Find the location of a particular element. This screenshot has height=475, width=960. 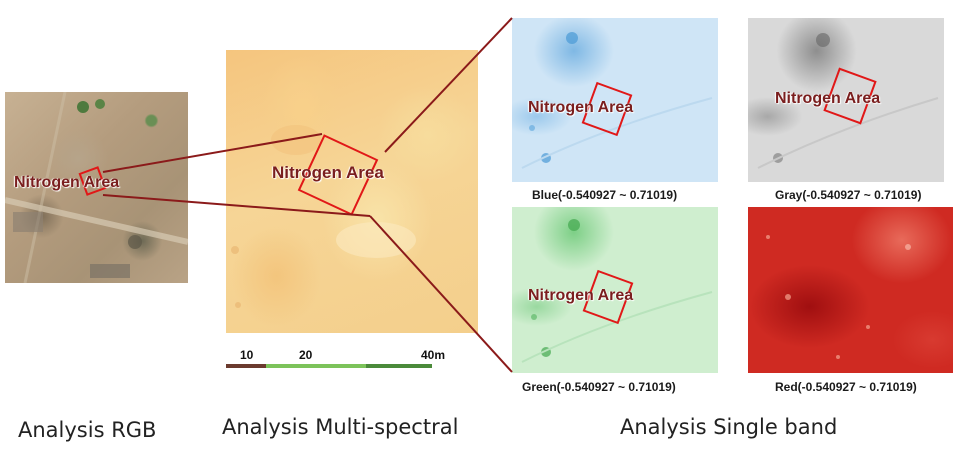

blue-nitrogen-label: Nitrogen Area is located at coordinates (581, 107).